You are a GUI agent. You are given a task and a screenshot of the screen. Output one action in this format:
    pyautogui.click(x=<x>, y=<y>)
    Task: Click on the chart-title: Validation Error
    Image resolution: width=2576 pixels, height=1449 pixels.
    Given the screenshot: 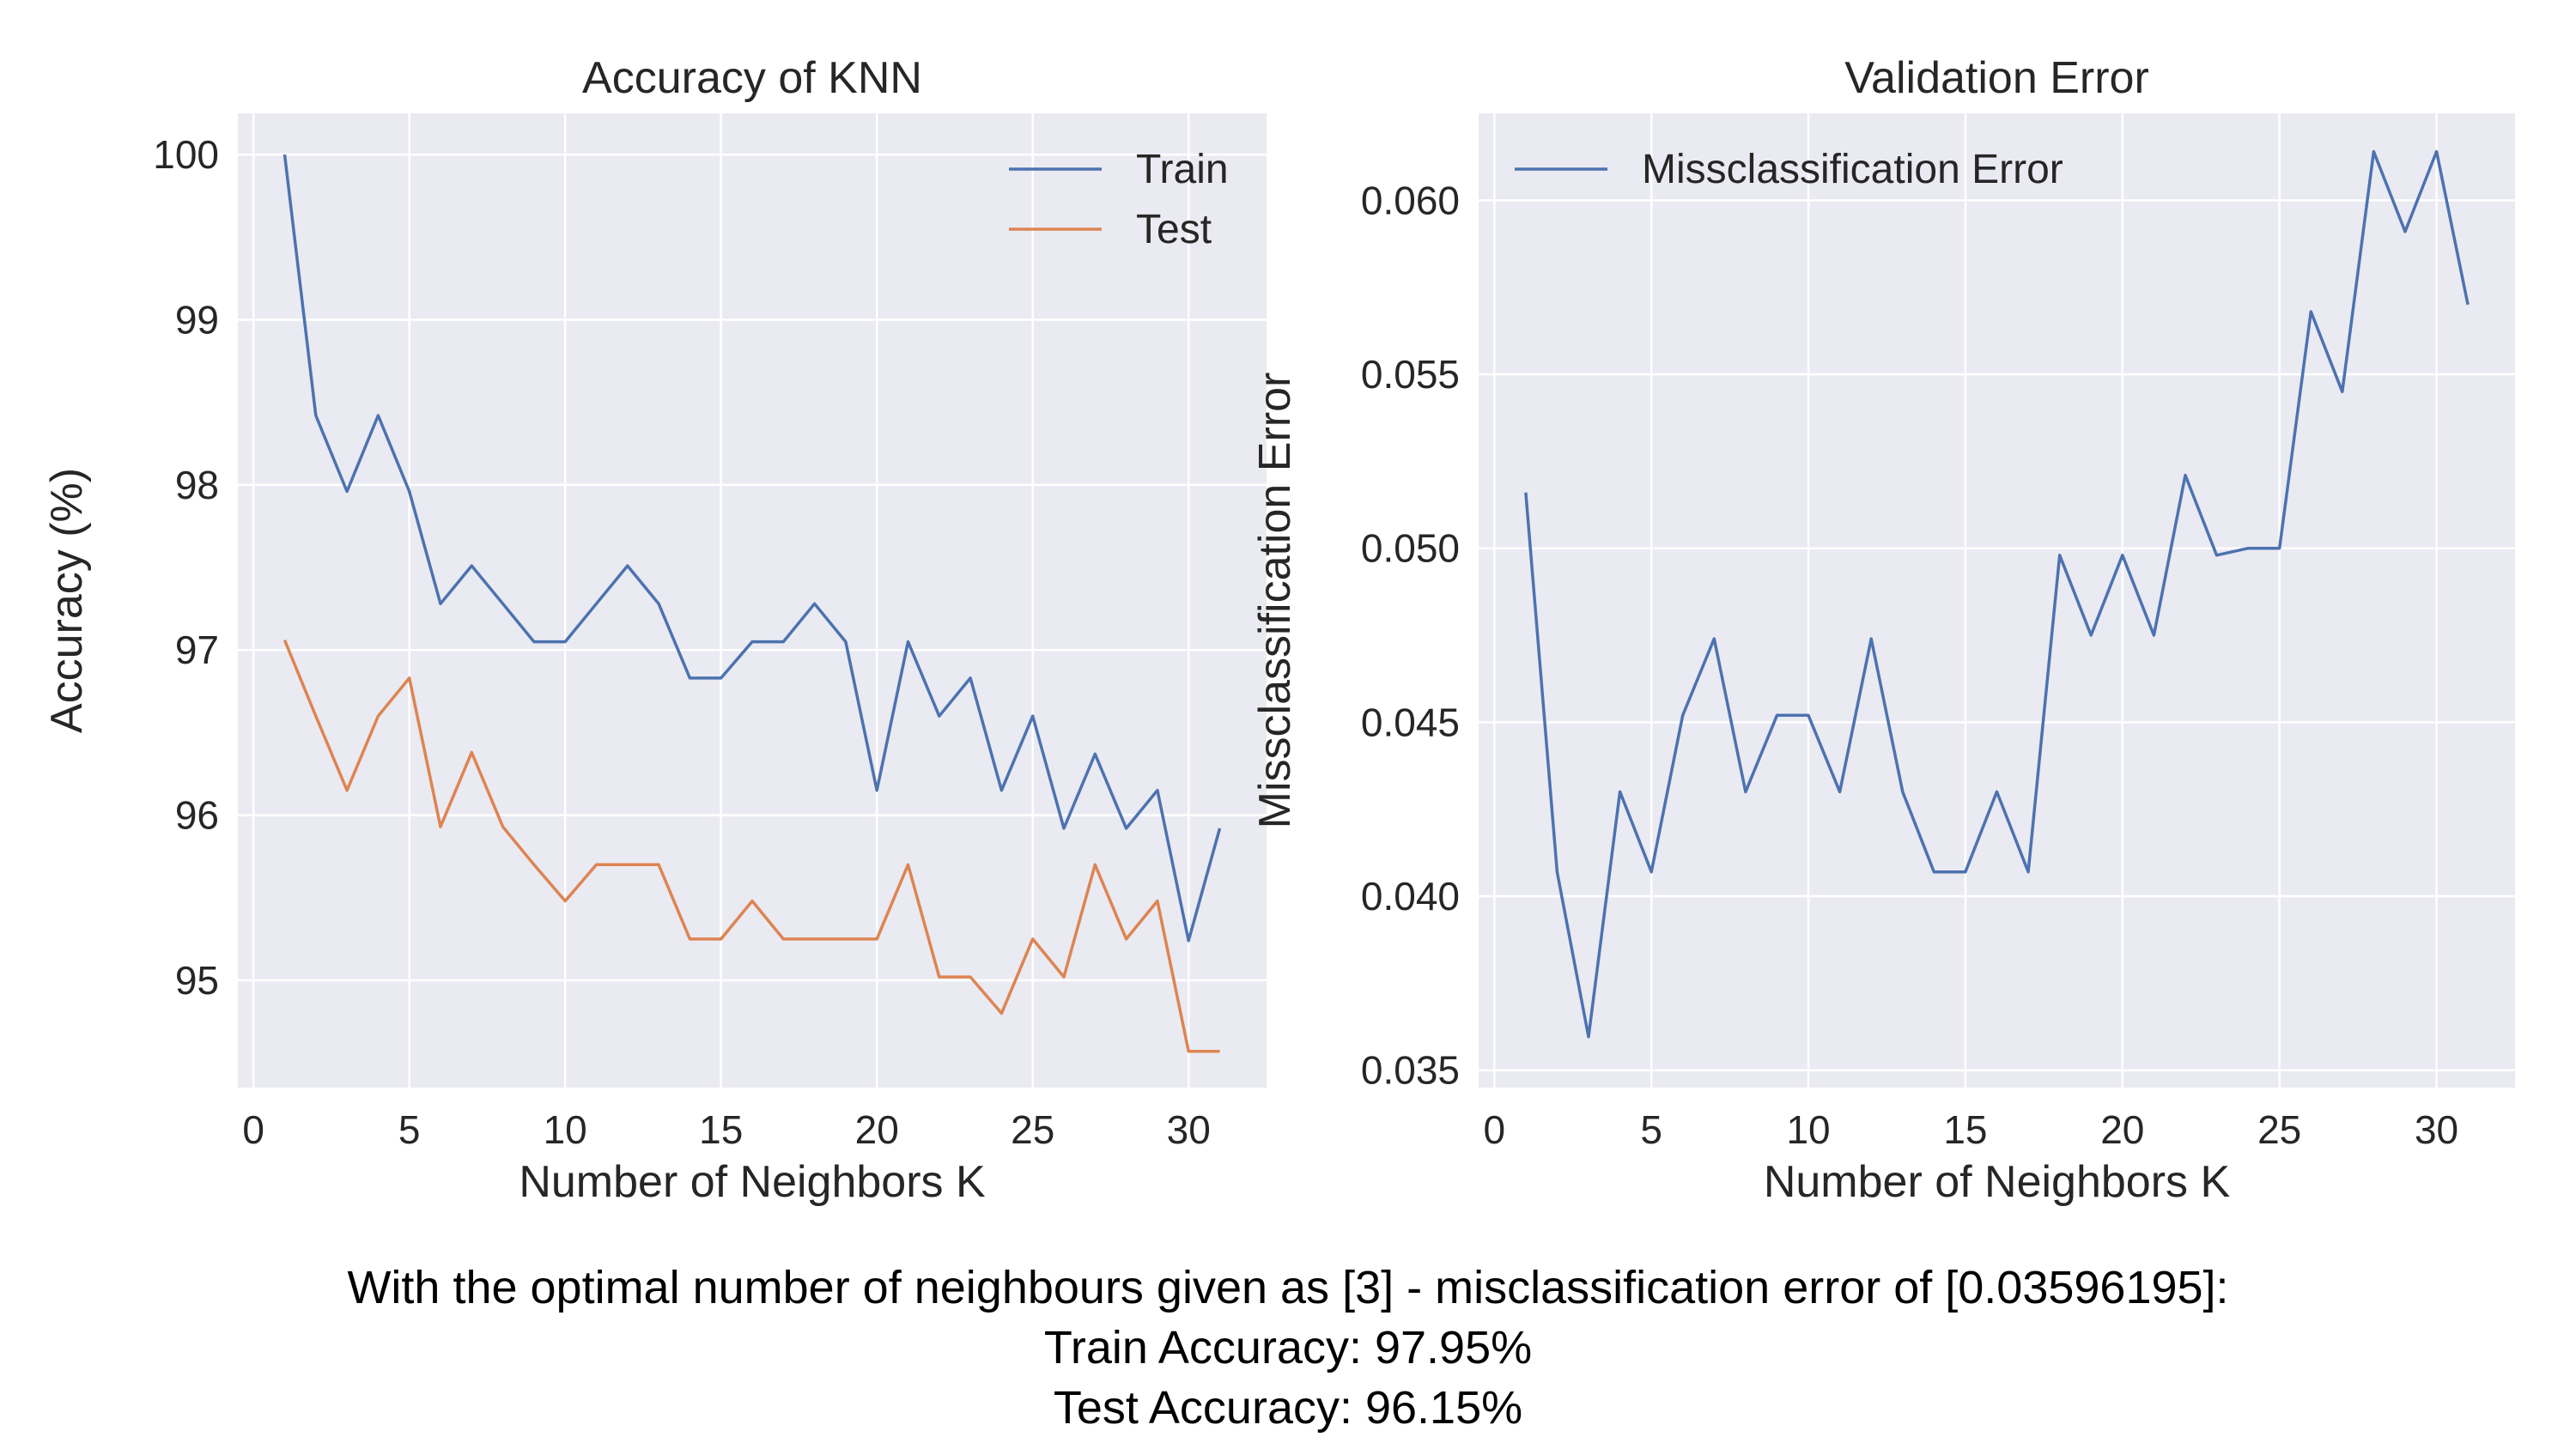 What is the action you would take?
    pyautogui.click(x=1997, y=78)
    